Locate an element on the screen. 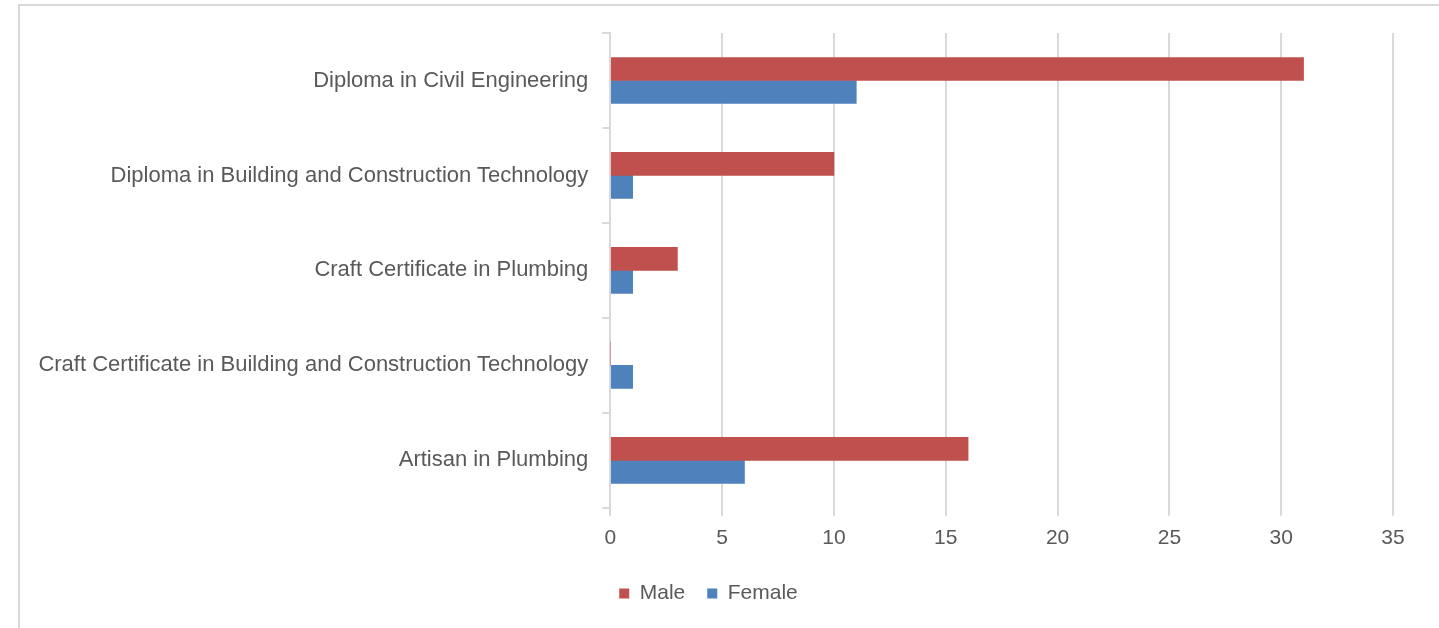  y-tick-label: Craft Certificate in Plumbing is located at coordinates (451, 269).